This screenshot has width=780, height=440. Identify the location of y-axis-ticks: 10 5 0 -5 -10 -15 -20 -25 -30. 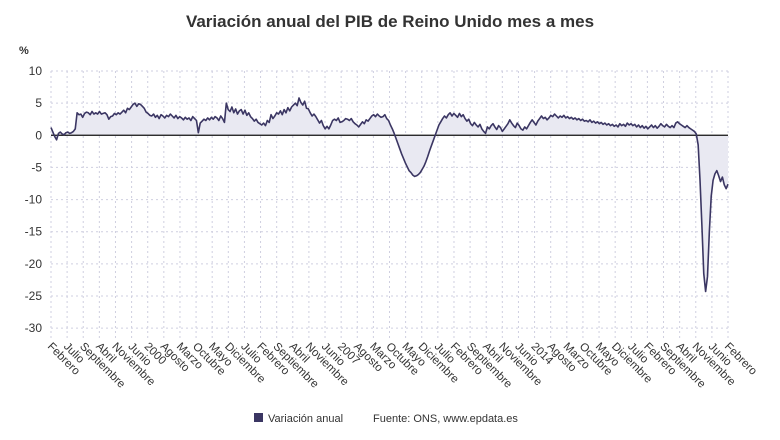
(34, 199).